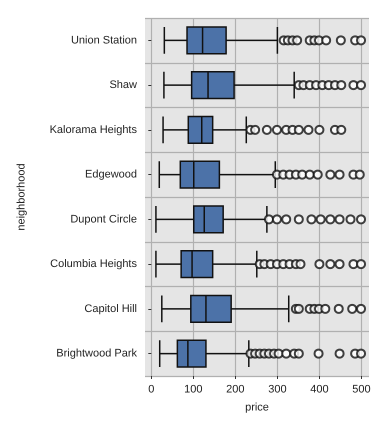 The width and height of the screenshot is (391, 431). I want to click on x-tick-label: 300, so click(277, 390).